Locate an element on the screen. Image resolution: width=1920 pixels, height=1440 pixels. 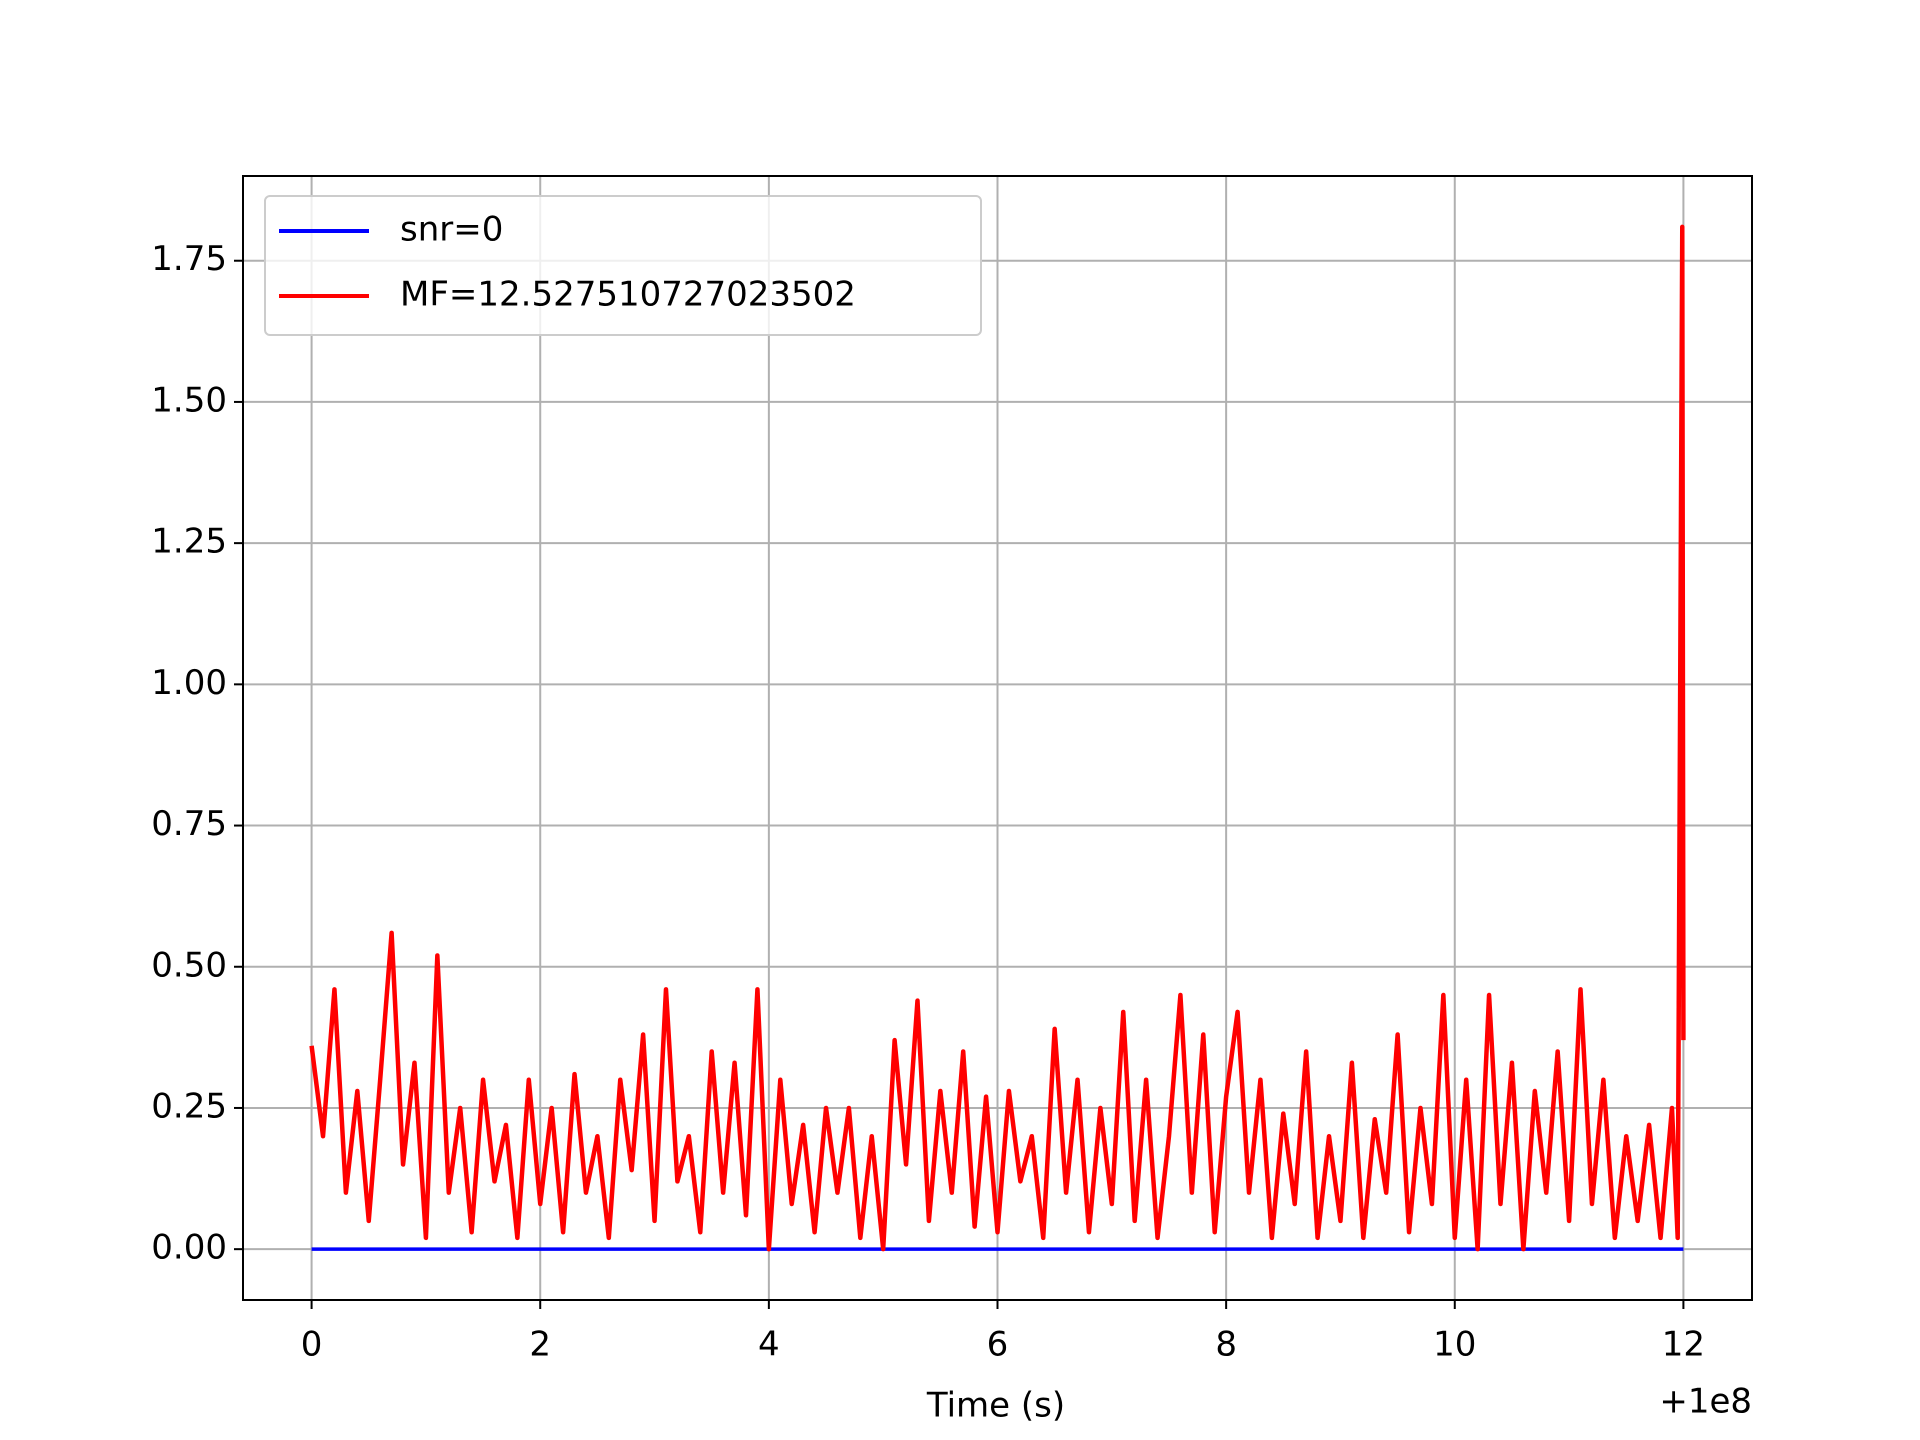
x-tick-label: 0 is located at coordinates (312, 1345).